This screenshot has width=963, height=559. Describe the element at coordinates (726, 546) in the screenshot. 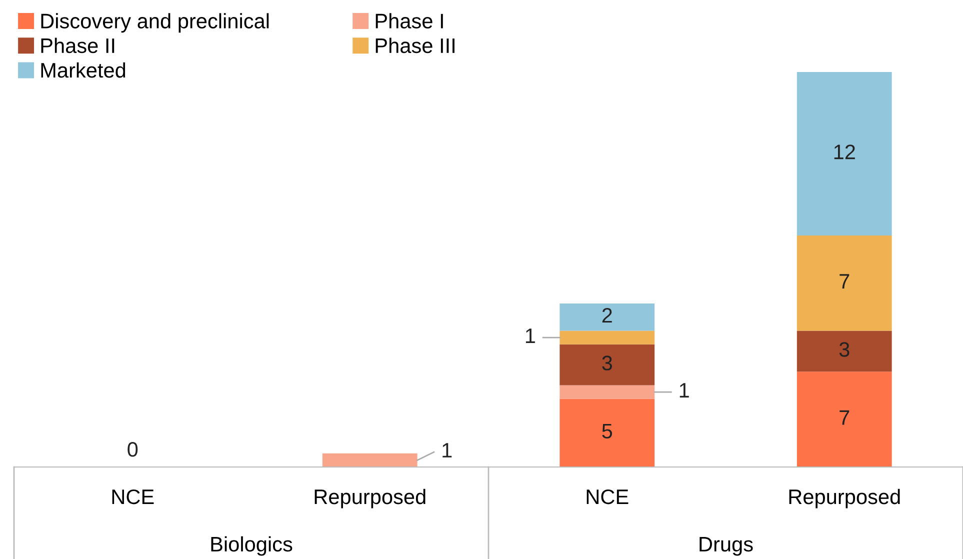

I see `text: Drugs` at that location.